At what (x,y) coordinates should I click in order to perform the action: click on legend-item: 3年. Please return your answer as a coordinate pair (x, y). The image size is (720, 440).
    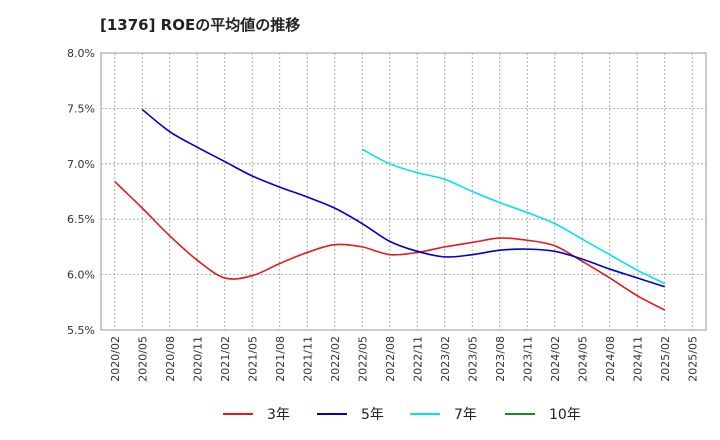
    Looking at the image, I should click on (256, 414).